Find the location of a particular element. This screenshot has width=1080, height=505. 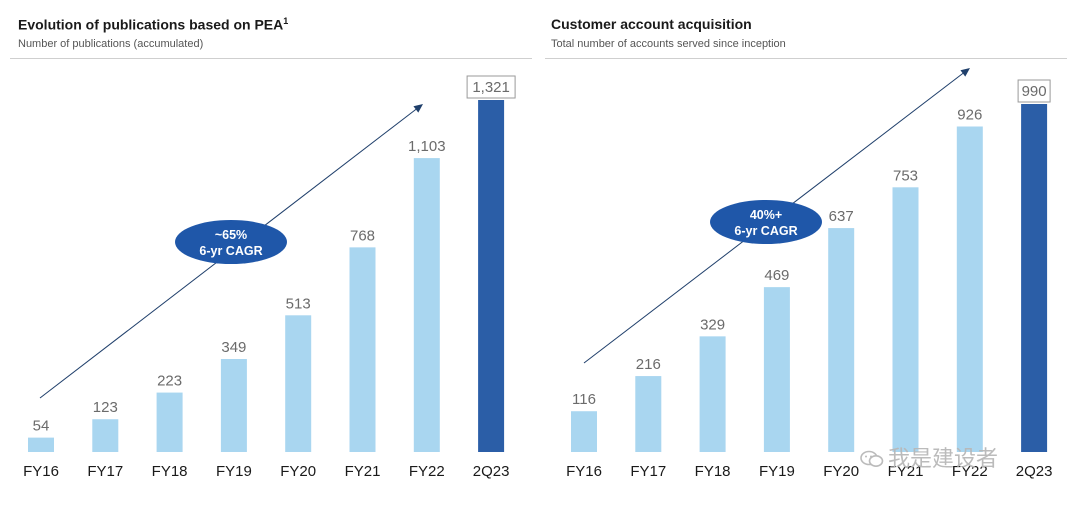

value-label: 116 is located at coordinates (584, 399).